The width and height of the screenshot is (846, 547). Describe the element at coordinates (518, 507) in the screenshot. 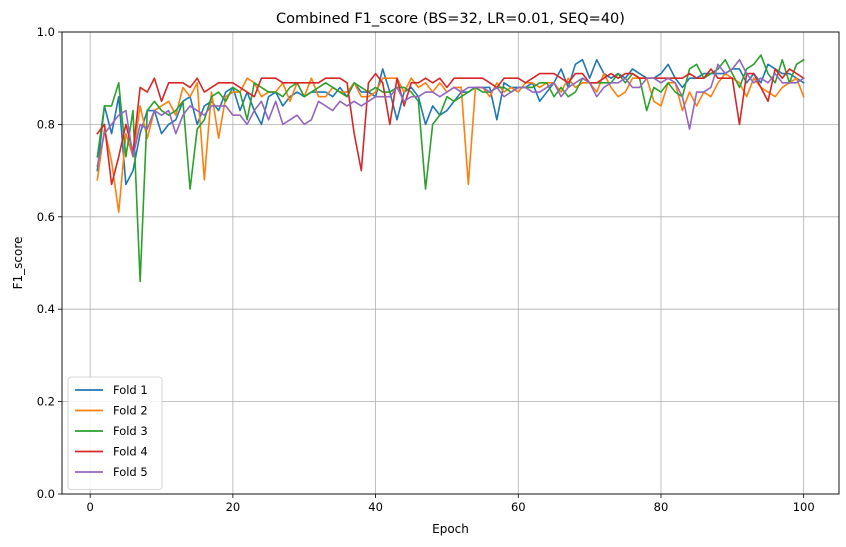

I see `x-tick-label: 60` at that location.